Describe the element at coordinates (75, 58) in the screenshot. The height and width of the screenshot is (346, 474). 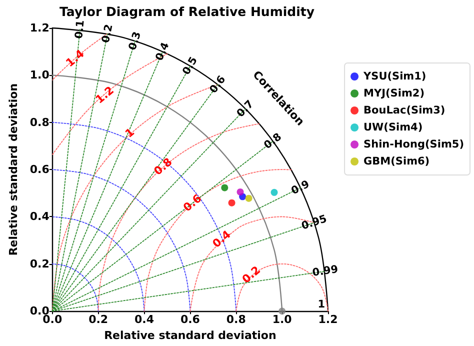
I see `annotation: 1.4` at that location.